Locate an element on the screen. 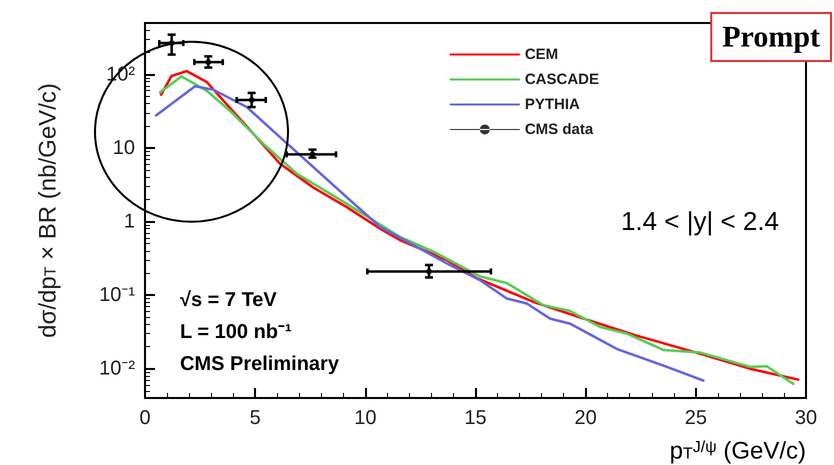 The height and width of the screenshot is (465, 834). annotation: √s = 7 TeV is located at coordinates (229, 300).